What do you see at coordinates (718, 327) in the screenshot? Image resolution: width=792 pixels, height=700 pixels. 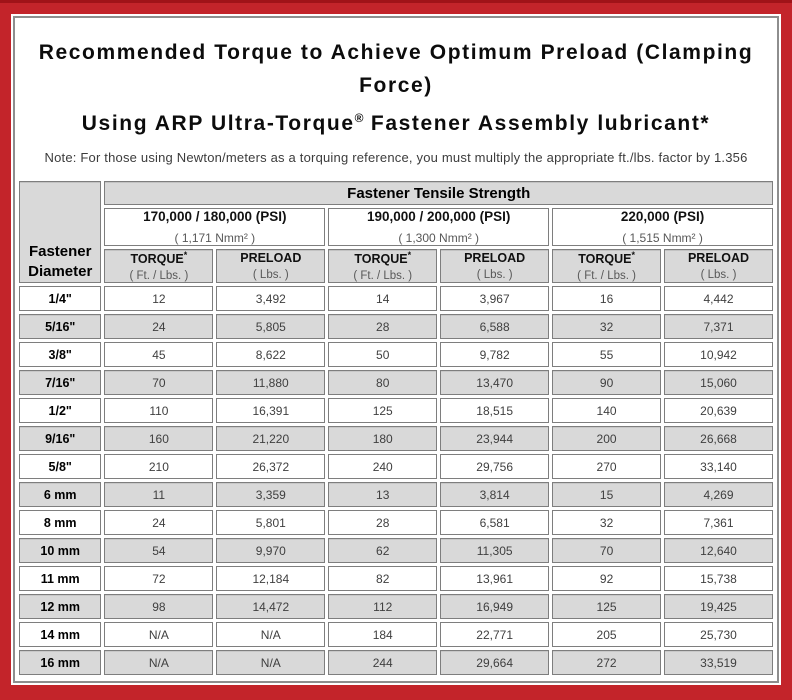 I see `preload-value-cell: 7,371` at bounding box center [718, 327].